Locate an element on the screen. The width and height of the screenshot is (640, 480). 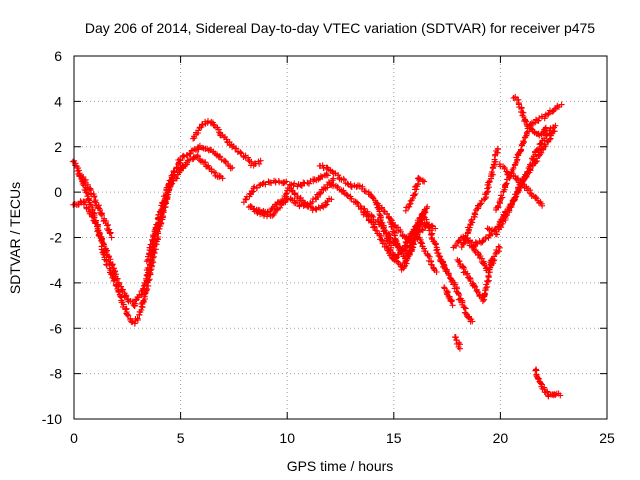
y-tick-label: 0 is located at coordinates (58, 192).